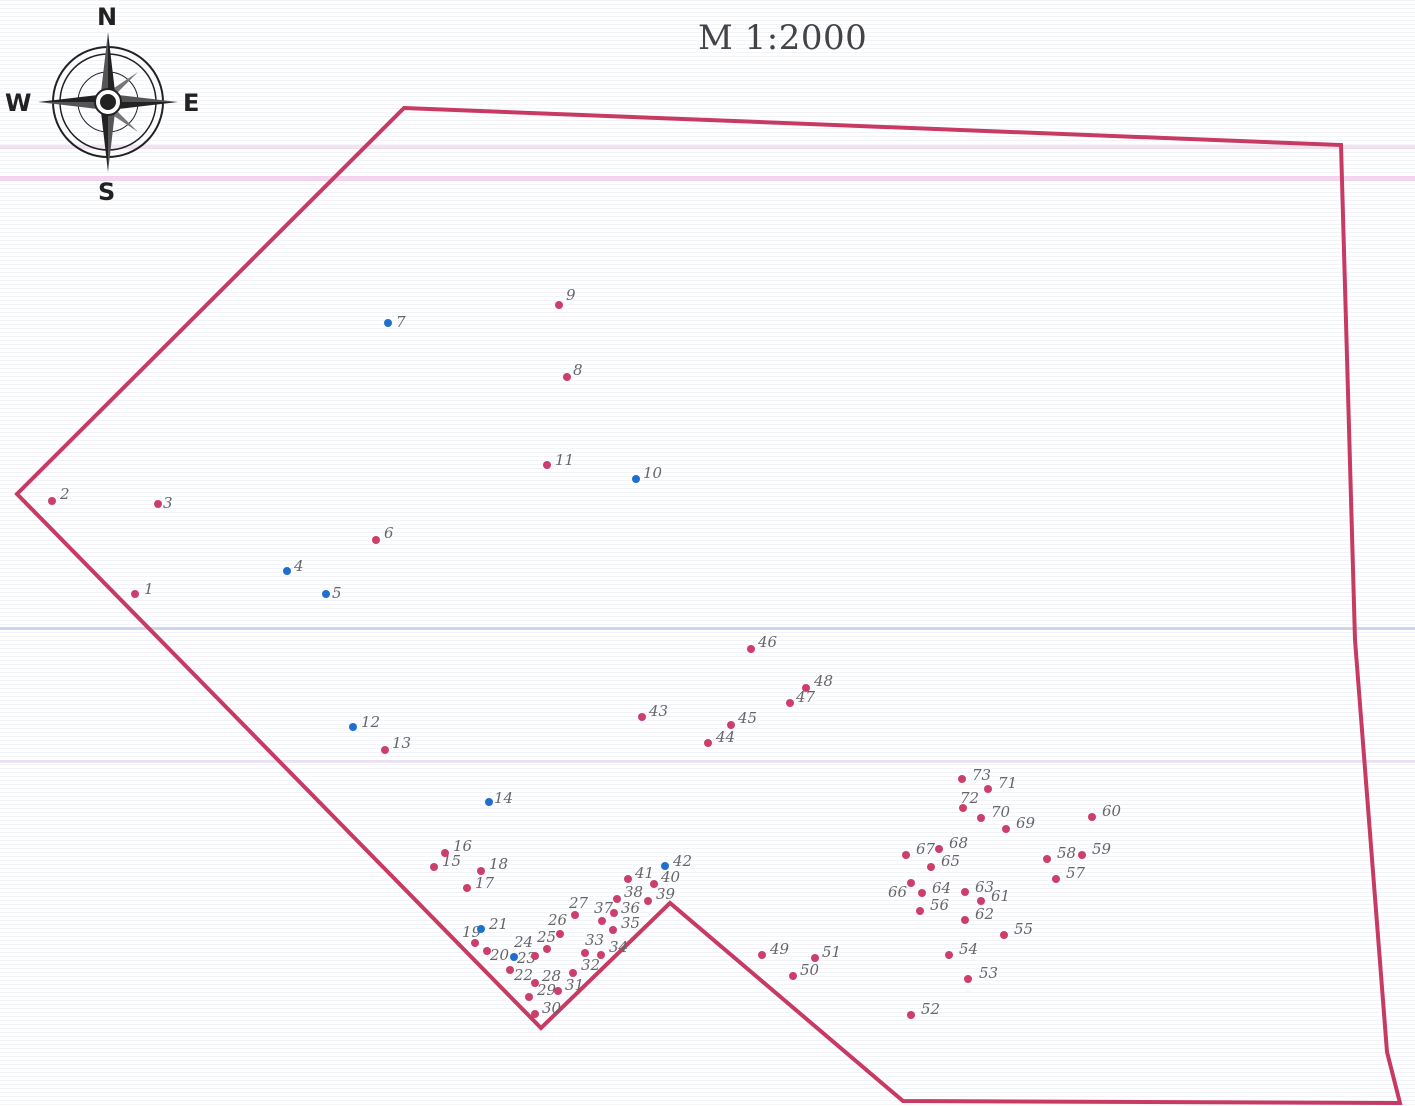 This screenshot has width=1415, height=1106. What do you see at coordinates (810, 970) in the screenshot?
I see `survey-point-label-50: 50` at bounding box center [810, 970].